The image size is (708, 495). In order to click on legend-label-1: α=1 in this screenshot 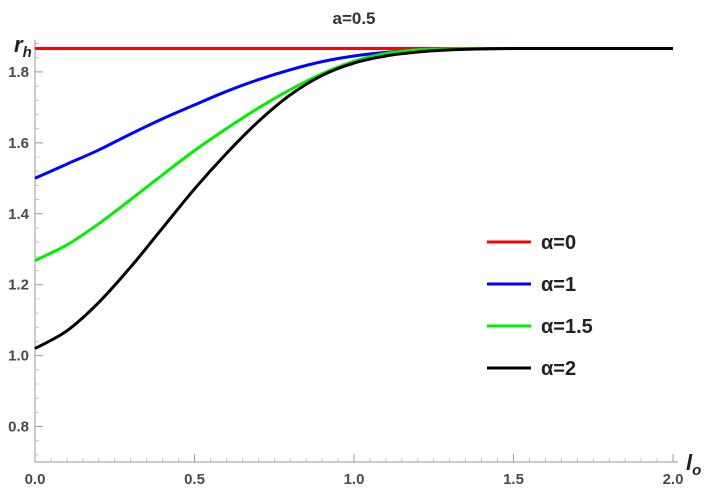, I will do `click(558, 285)`.